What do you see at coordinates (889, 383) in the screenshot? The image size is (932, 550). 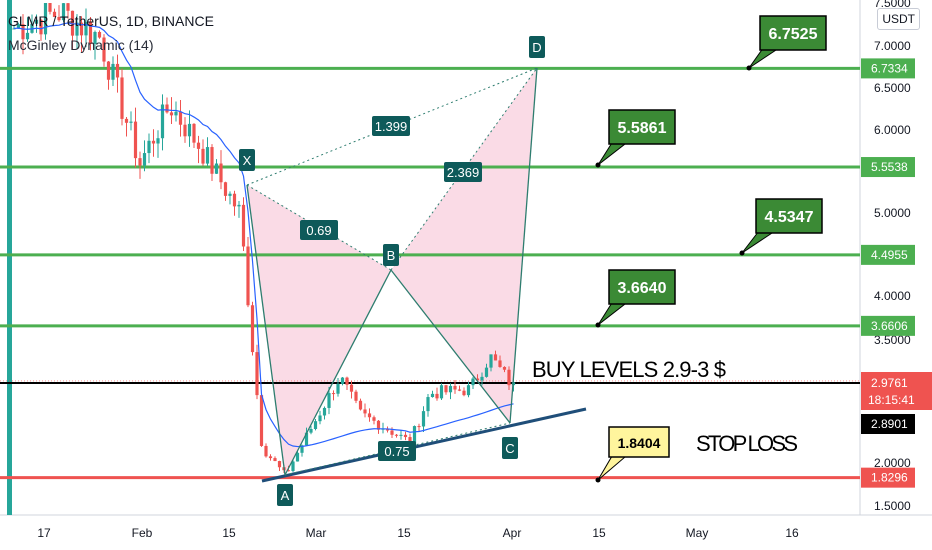 I see `current-price-label: 2.9761` at bounding box center [889, 383].